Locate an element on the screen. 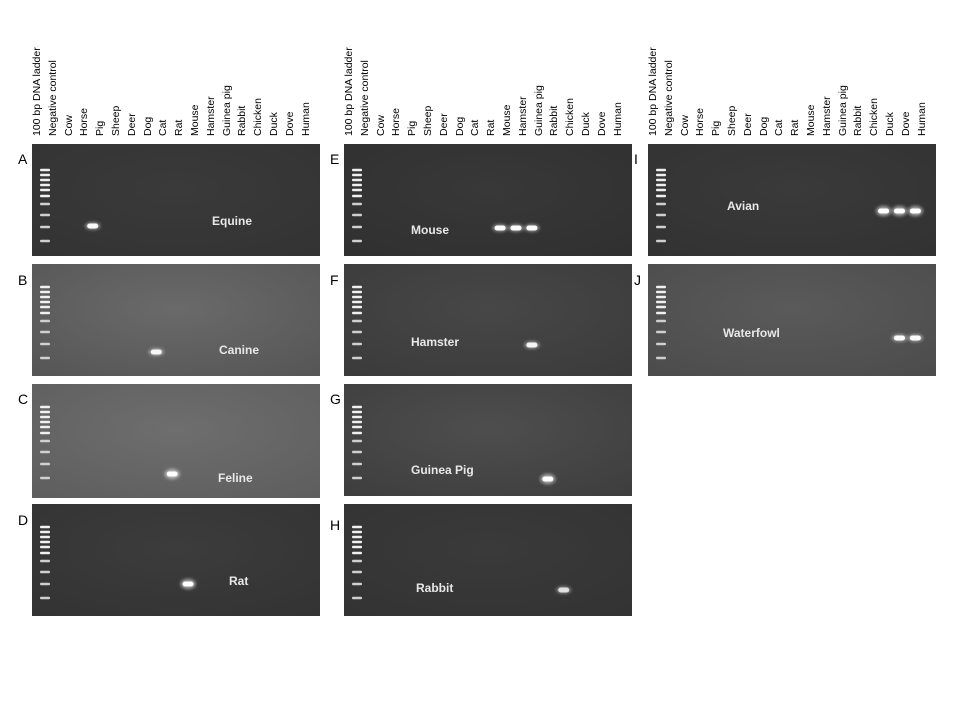  gel-label-mouse: Mouse is located at coordinates (430, 230).